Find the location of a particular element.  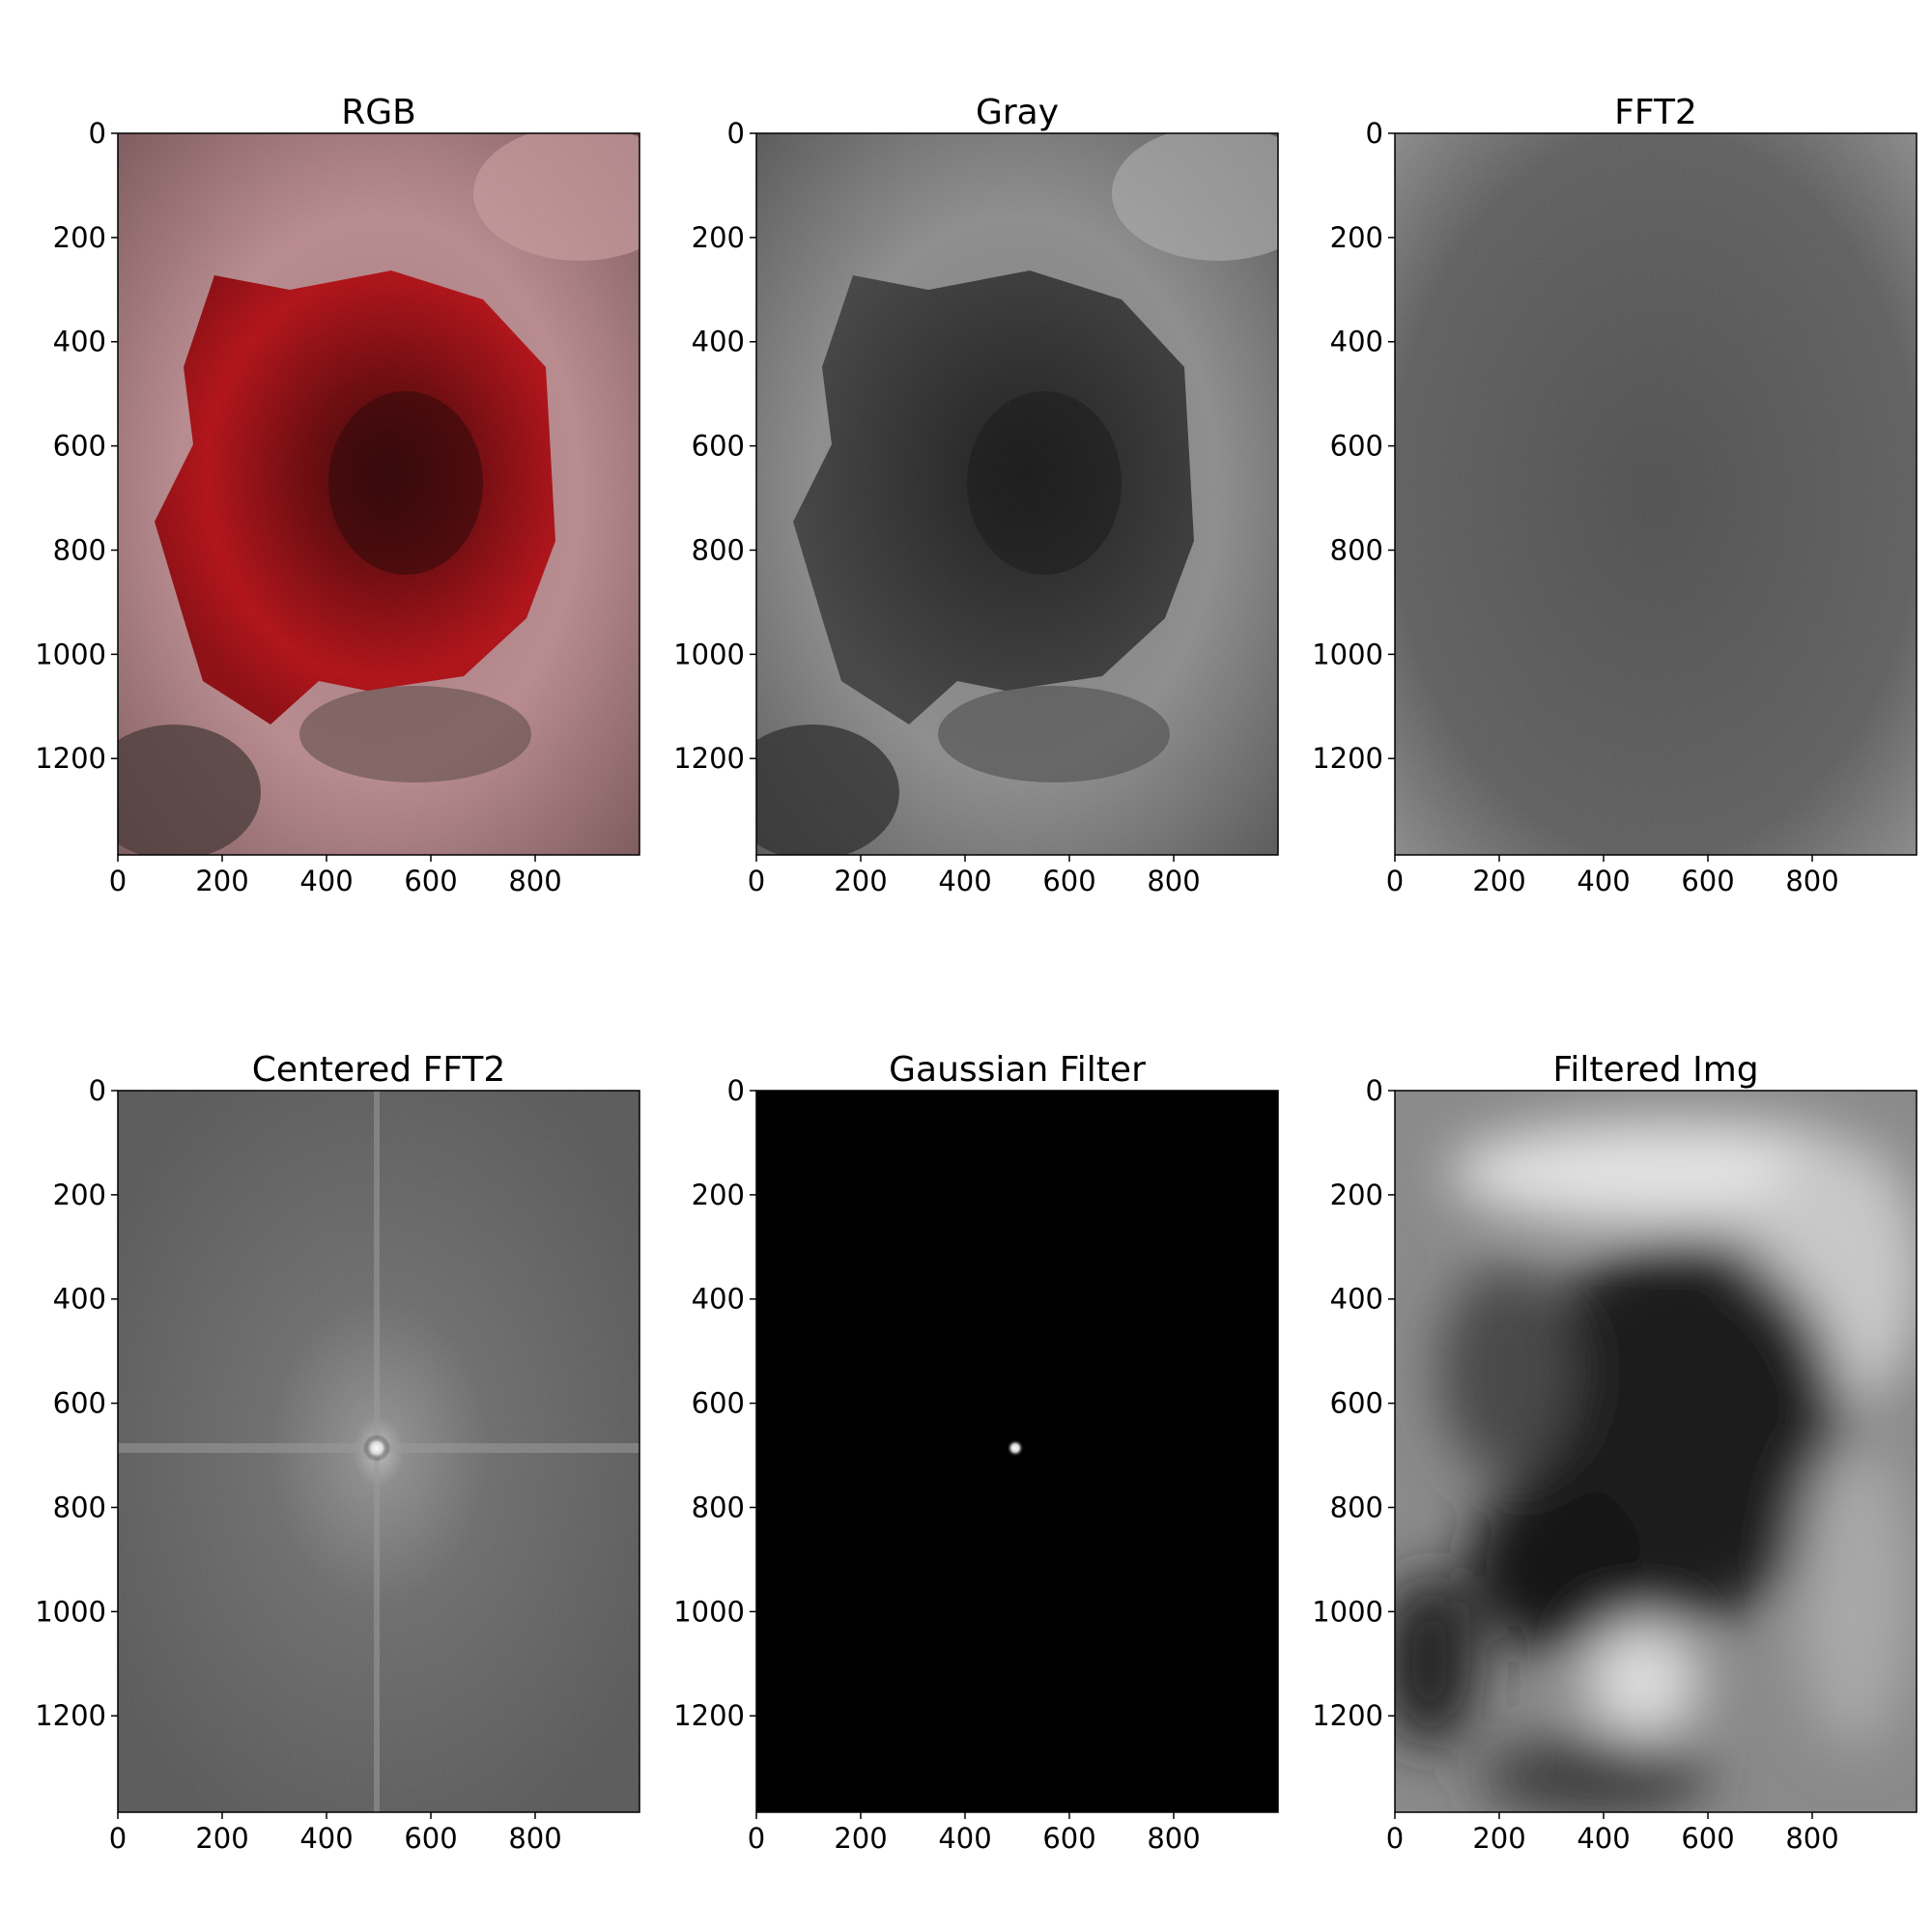

panel-1: Gray 0 200 400 600 800 0 200 400 600 800 1000 1200 is located at coordinates (976, 495).